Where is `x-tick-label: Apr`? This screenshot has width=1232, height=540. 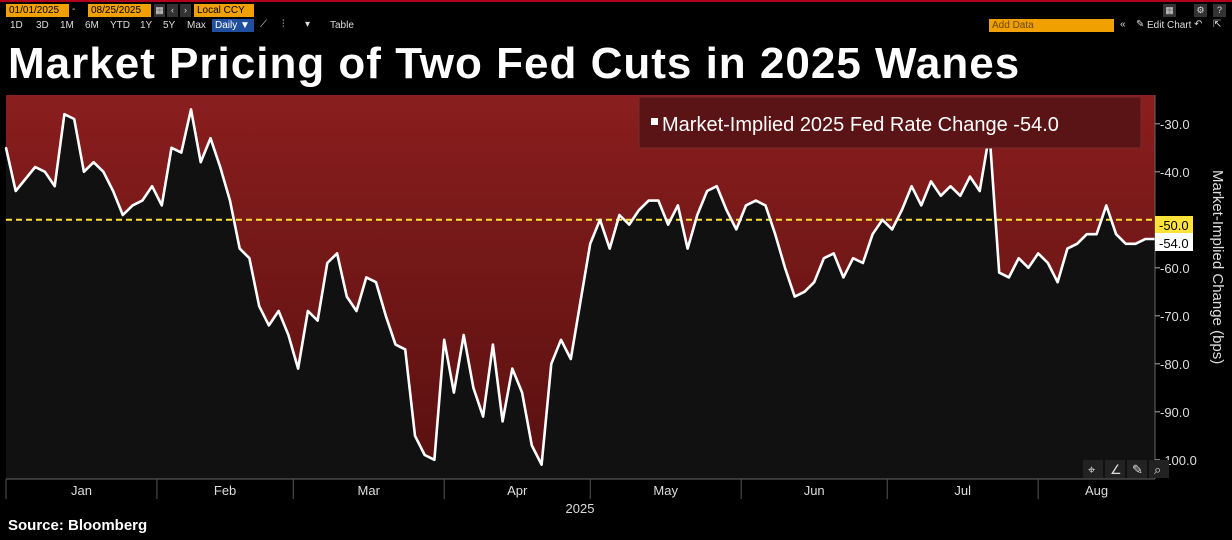
x-tick-label: Apr is located at coordinates (517, 490).